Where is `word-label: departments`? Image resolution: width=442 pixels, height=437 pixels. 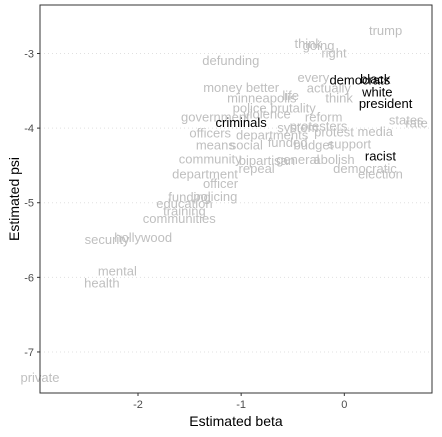
word-label: departments is located at coordinates (272, 135).